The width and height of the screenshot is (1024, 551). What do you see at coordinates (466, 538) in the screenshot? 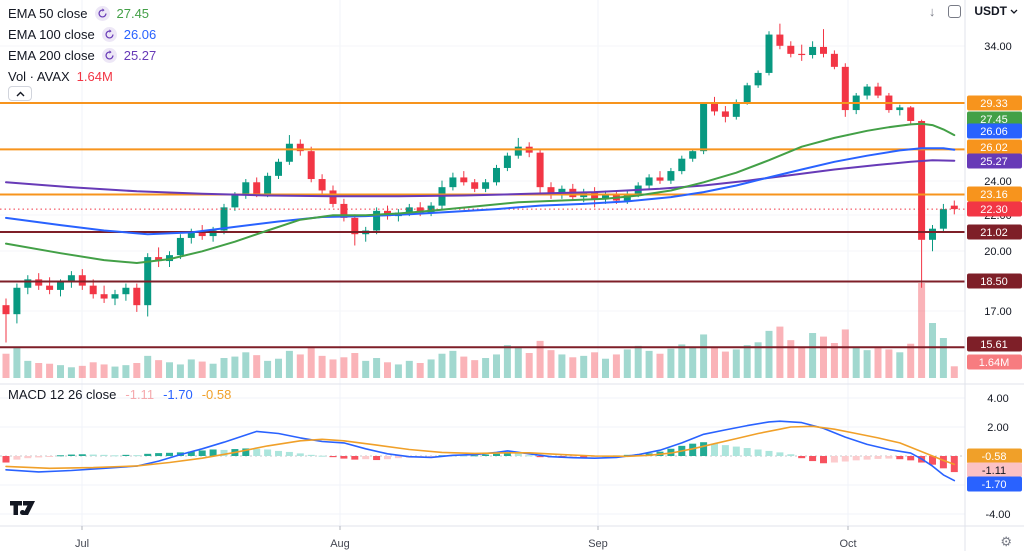
I see `time-axis: Jul Aug Sep Oct` at bounding box center [466, 538].